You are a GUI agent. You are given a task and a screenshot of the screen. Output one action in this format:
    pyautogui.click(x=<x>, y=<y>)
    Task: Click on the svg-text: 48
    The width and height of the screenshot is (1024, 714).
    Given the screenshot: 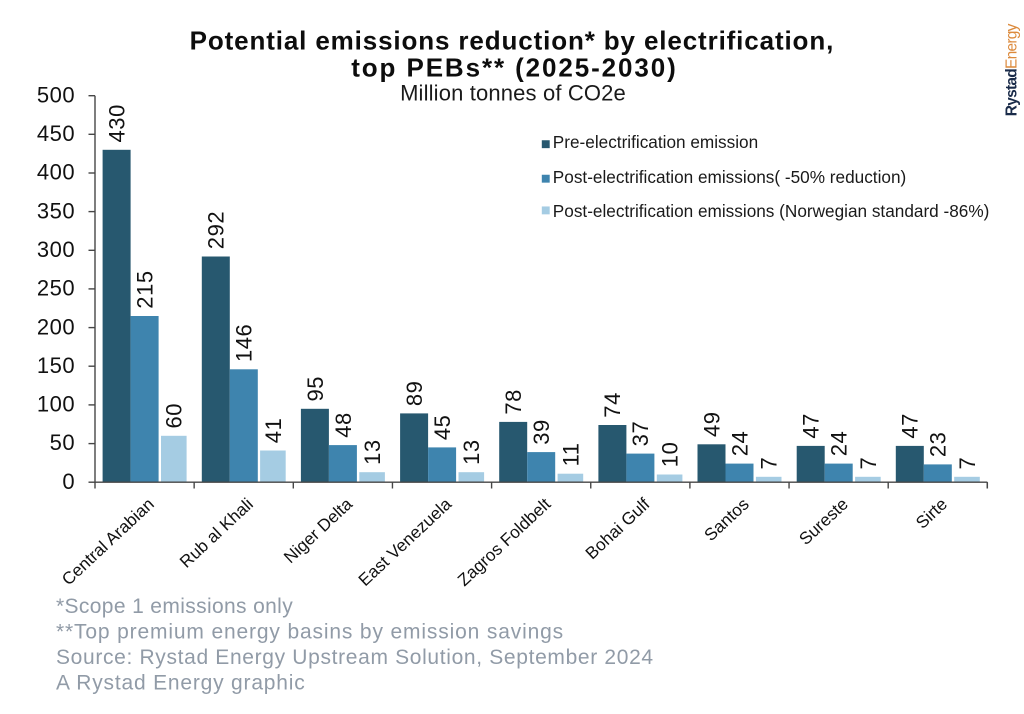 What is the action you would take?
    pyautogui.click(x=343, y=425)
    